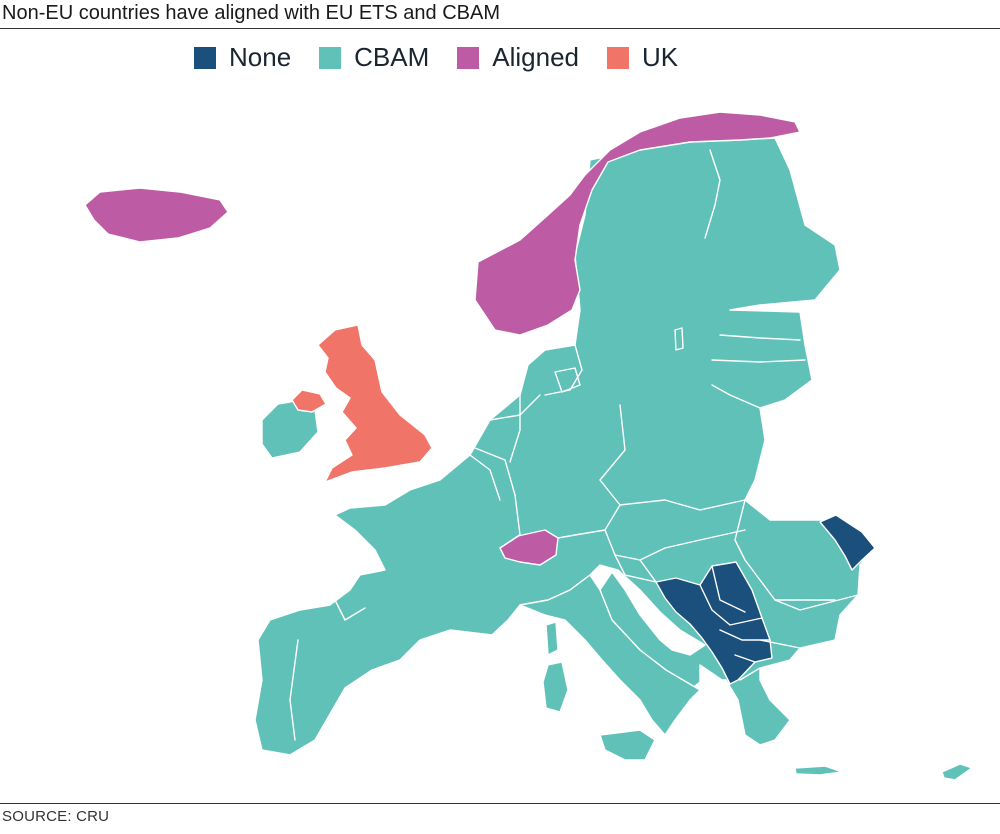  Describe the element at coordinates (56, 816) in the screenshot. I see `source-note: SOURCE: CRU` at that location.